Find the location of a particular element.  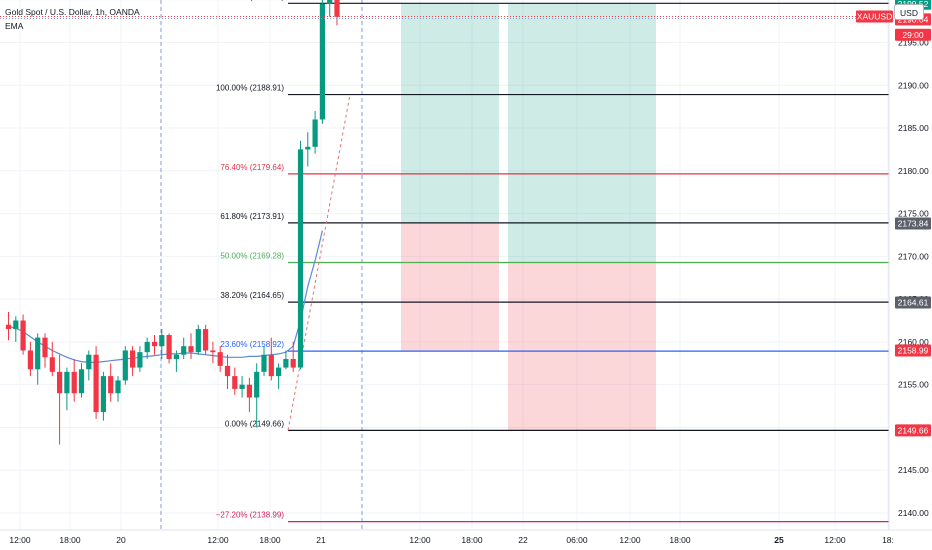

currency-button: USD is located at coordinates (909, 12).